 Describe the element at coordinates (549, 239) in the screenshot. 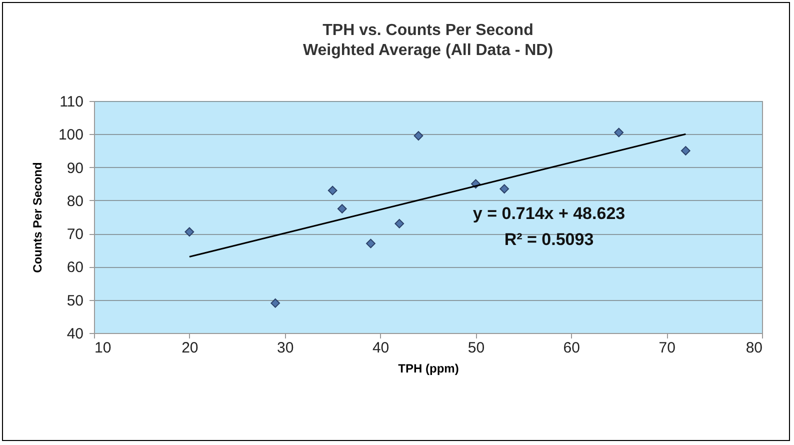

I see `annotation: R² = 0.5093` at that location.